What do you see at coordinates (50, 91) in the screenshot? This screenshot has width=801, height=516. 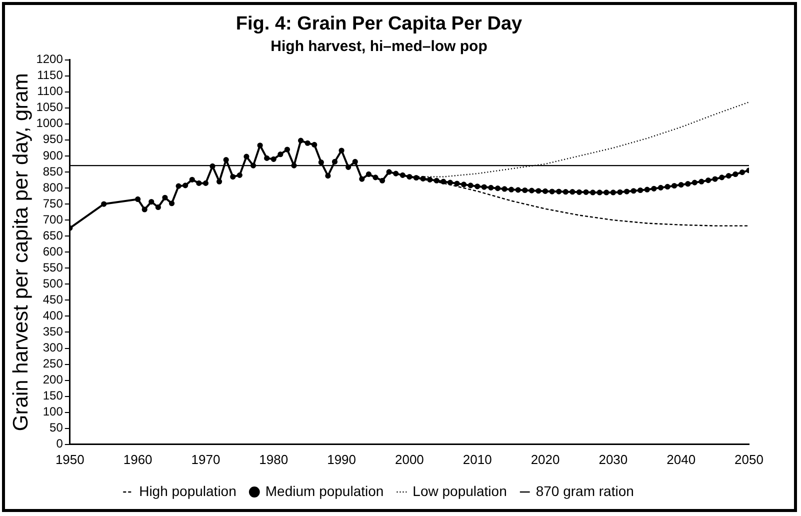 I see `y-tick-label: 1100` at bounding box center [50, 91].